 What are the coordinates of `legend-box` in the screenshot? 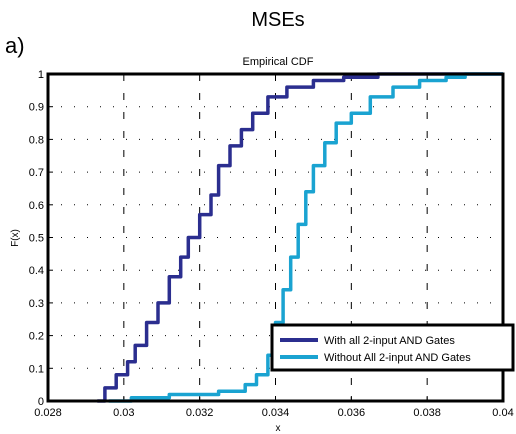 It's located at (392, 347).